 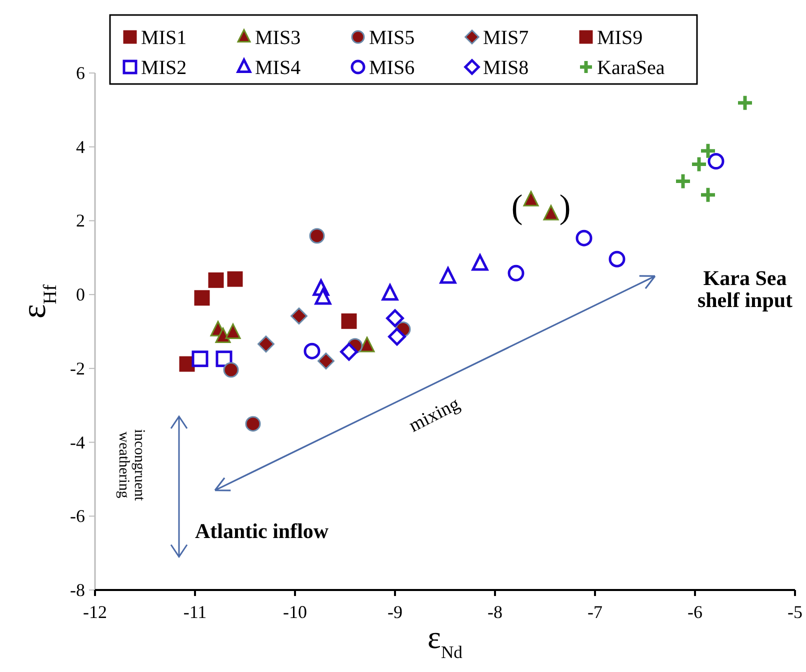 I want to click on y-tick-label: -4, so click(x=77, y=442).